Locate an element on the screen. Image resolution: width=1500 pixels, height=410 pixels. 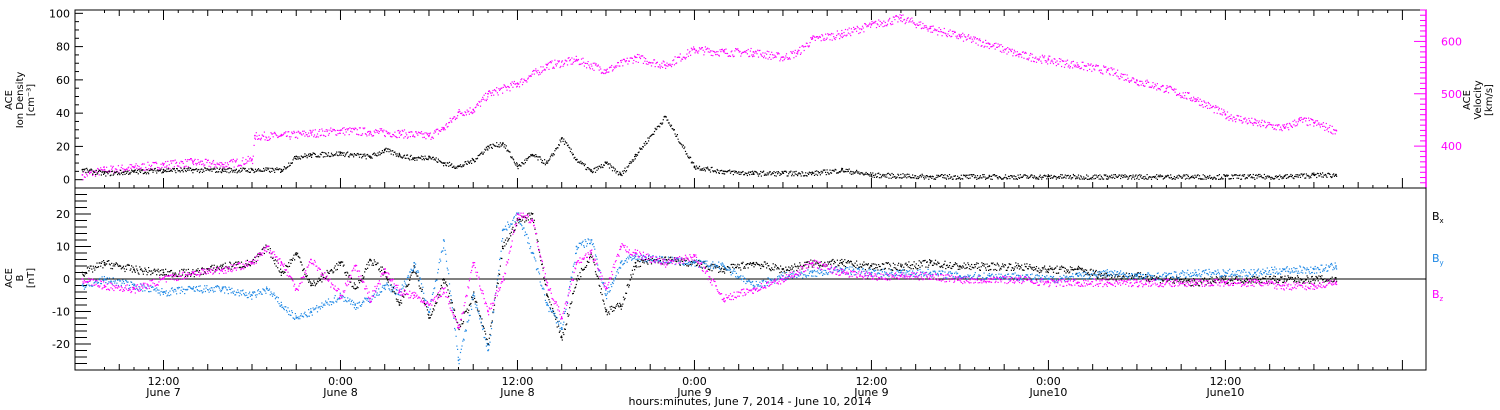
density-tick-label: 40 is located at coordinates (63, 113).